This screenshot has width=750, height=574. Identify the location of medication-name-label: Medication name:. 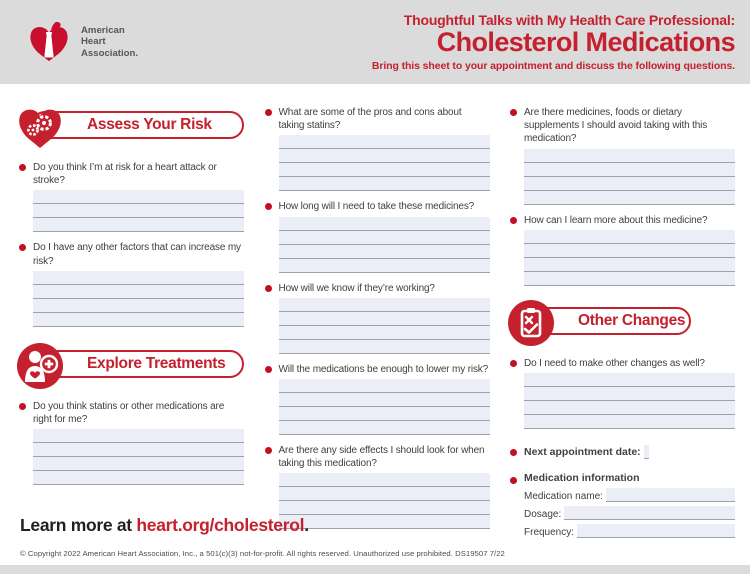
(563, 497).